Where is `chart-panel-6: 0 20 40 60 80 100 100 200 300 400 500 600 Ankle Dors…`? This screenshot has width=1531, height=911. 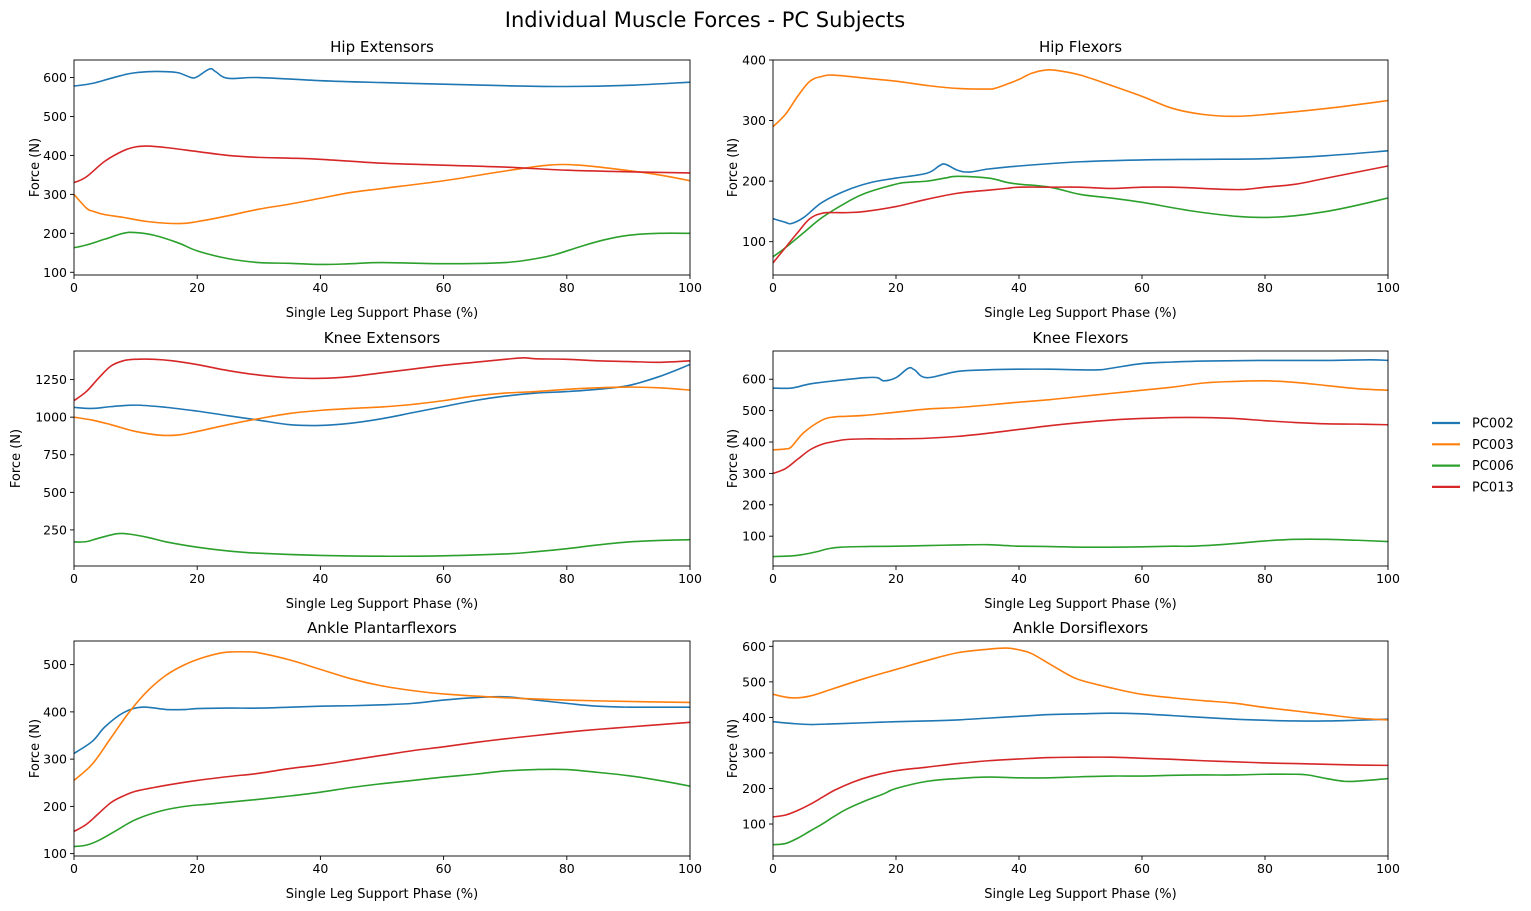
chart-panel-6: 0 20 40 60 80 100 100 200 300 400 500 600 Ankle Dors… is located at coordinates (1063, 760).